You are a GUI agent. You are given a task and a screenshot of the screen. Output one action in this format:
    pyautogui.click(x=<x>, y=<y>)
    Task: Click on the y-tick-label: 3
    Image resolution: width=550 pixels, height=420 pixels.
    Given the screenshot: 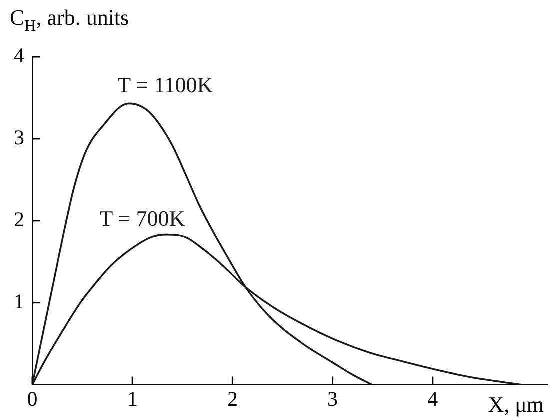 What is the action you would take?
    pyautogui.click(x=19, y=137)
    